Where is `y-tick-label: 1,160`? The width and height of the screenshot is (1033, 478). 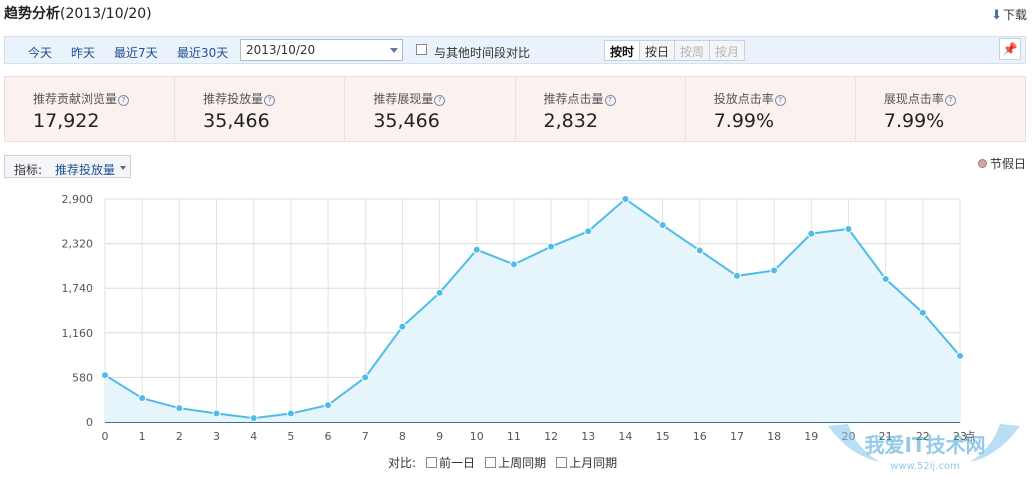
y-tick-label: 1,160 is located at coordinates (78, 333).